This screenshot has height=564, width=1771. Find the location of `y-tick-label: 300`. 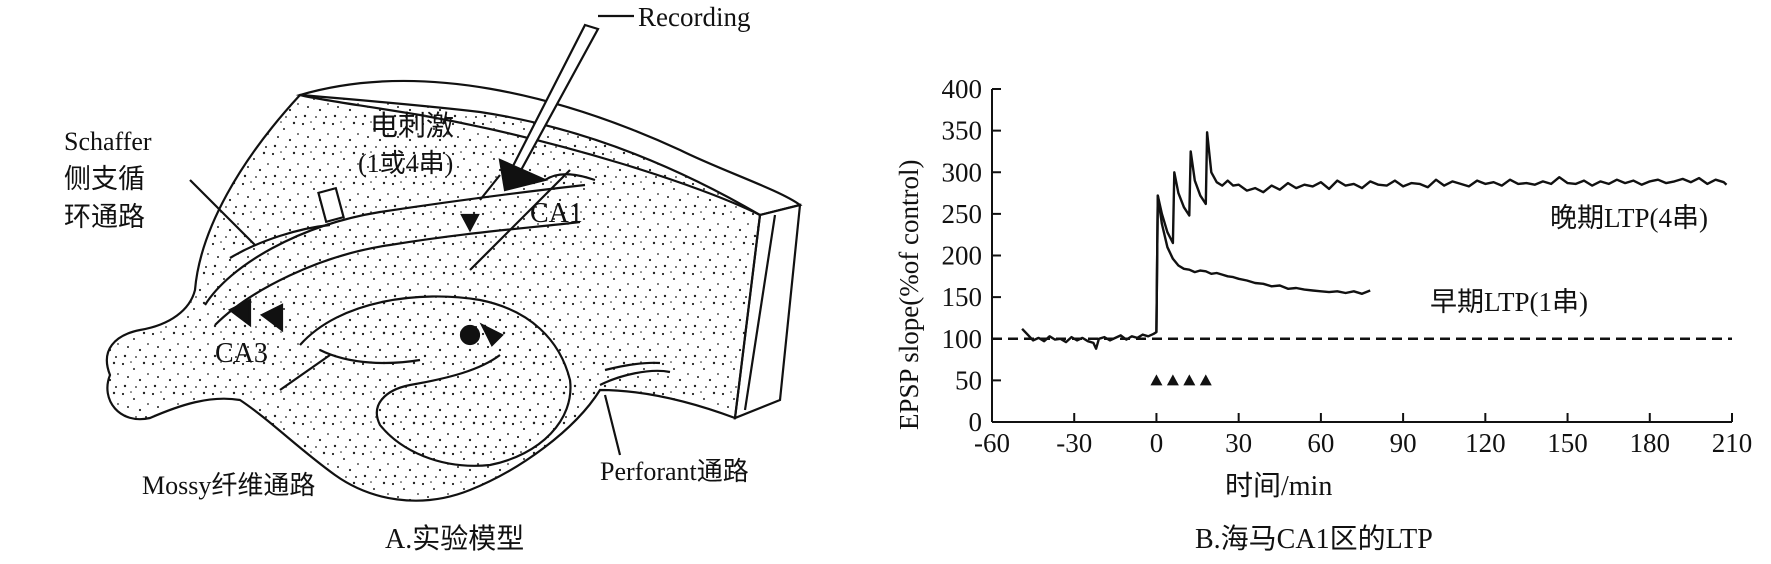

y-tick-label: 300 is located at coordinates (962, 172).